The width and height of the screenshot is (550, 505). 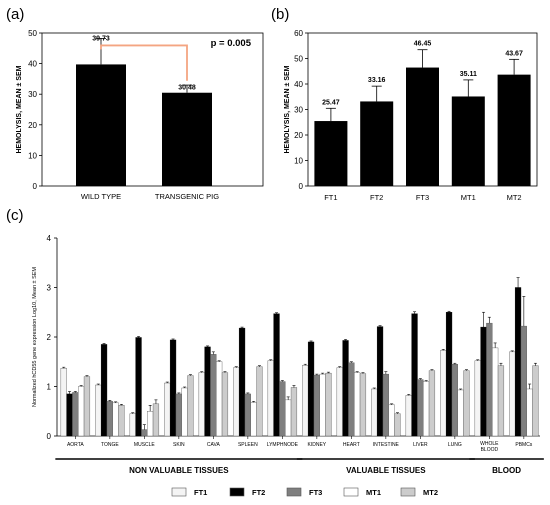 I want to click on legend-label: MT1, so click(x=373, y=492).